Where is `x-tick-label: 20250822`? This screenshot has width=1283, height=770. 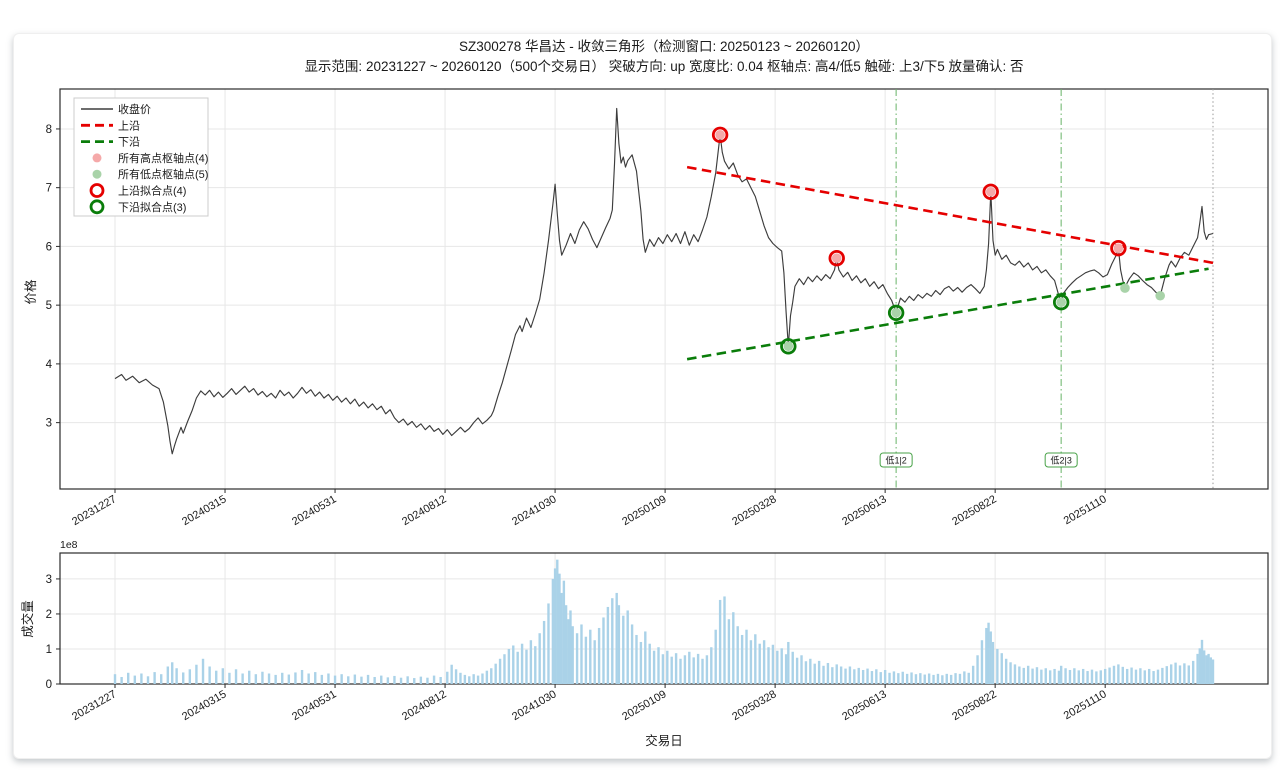 x-tick-label: 20250822 is located at coordinates (974, 510).